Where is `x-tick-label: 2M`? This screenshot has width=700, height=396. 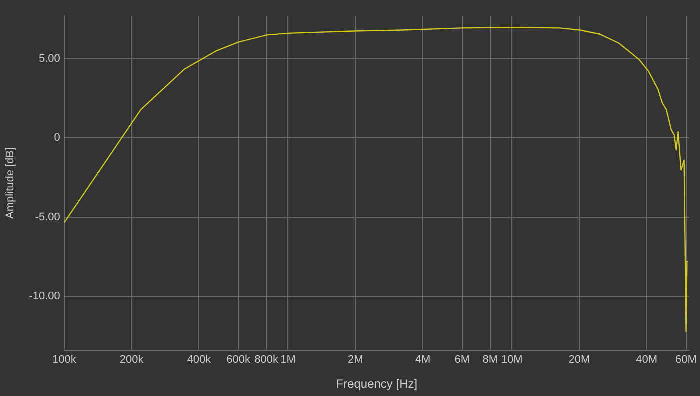 x-tick-label: 2M is located at coordinates (356, 360).